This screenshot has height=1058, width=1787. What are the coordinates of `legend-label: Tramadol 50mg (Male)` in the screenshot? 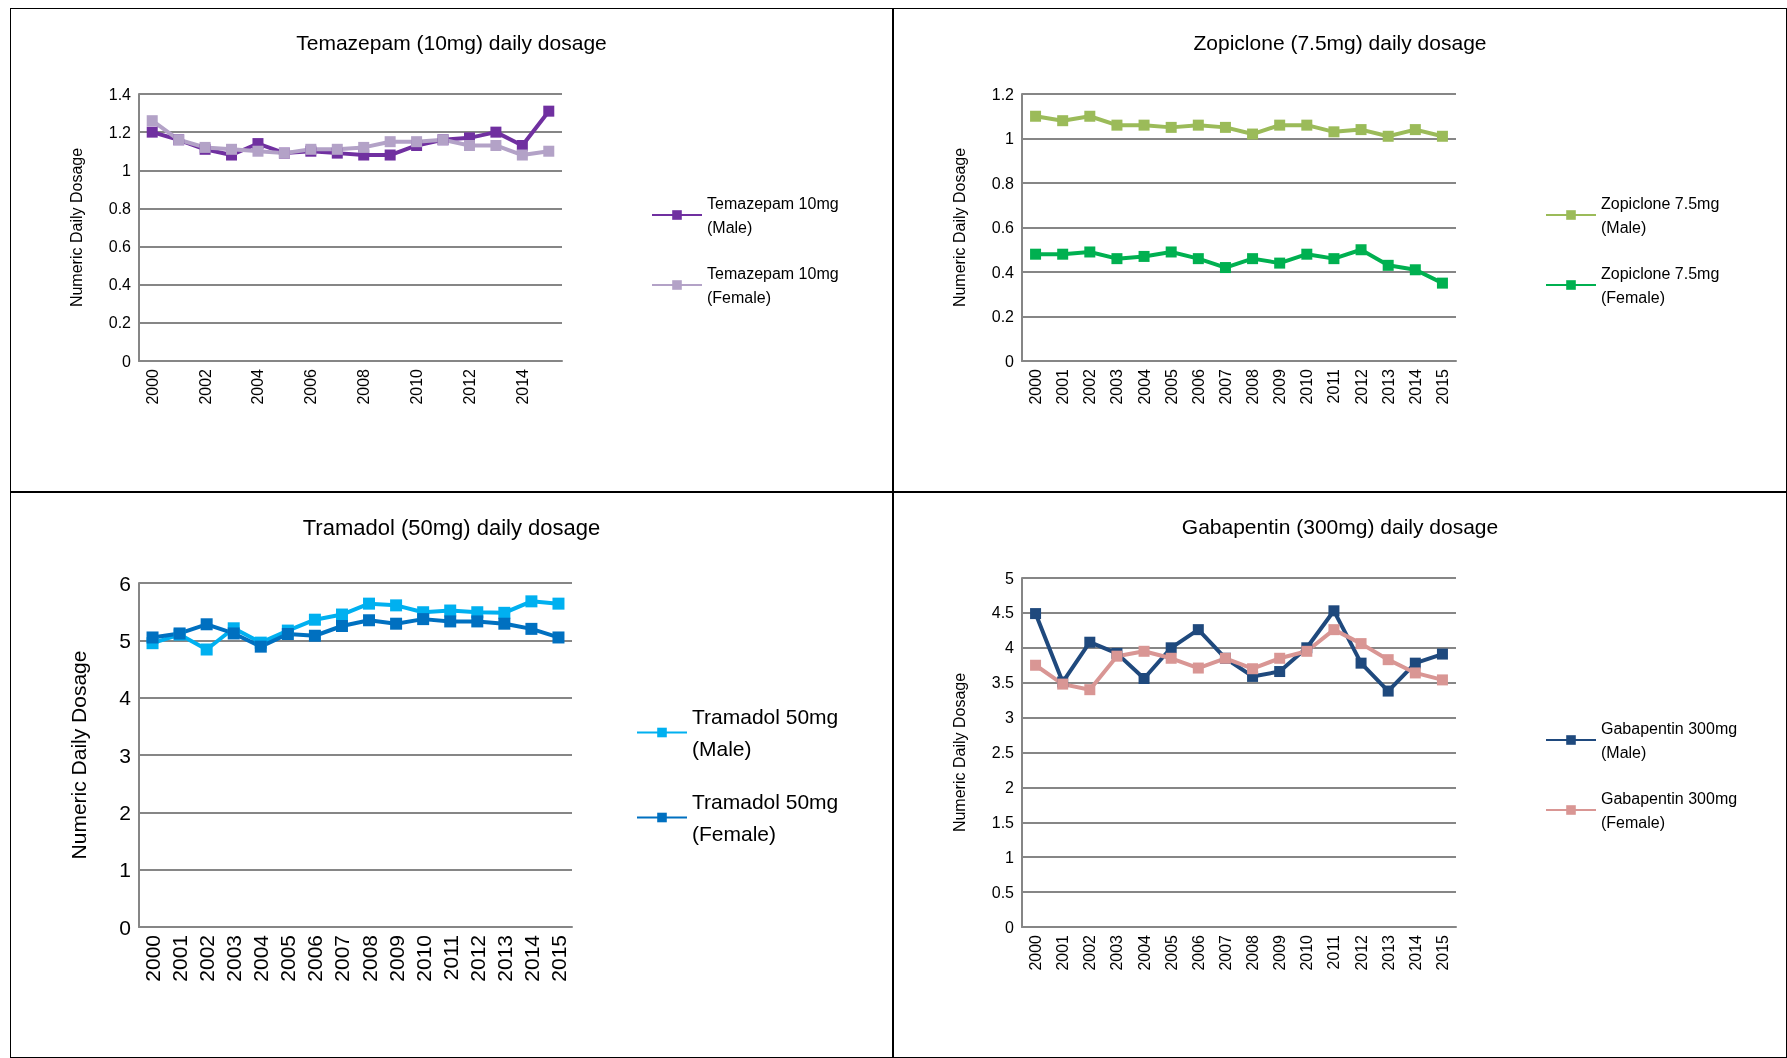 It's located at (768, 732).